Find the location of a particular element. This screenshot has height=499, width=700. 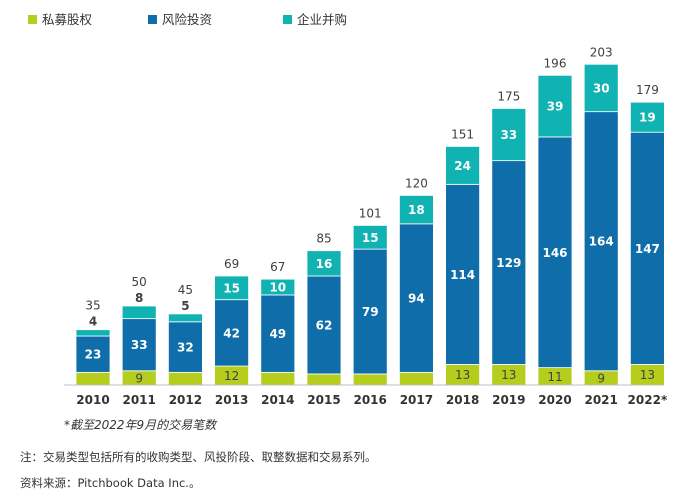

data-label: 5 is located at coordinates (185, 306).